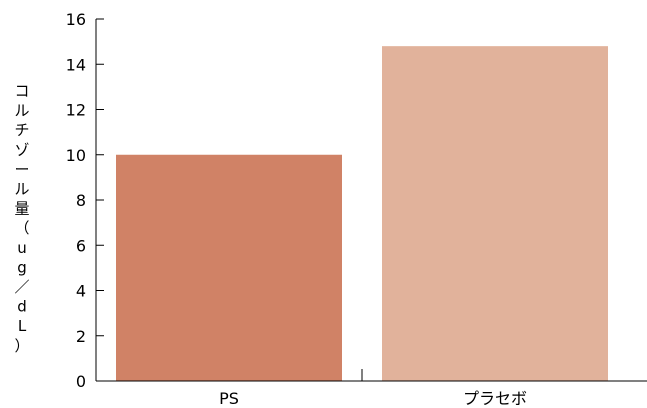  What do you see at coordinates (22, 267) in the screenshot?
I see `y-axis-label-char: g` at bounding box center [22, 267].